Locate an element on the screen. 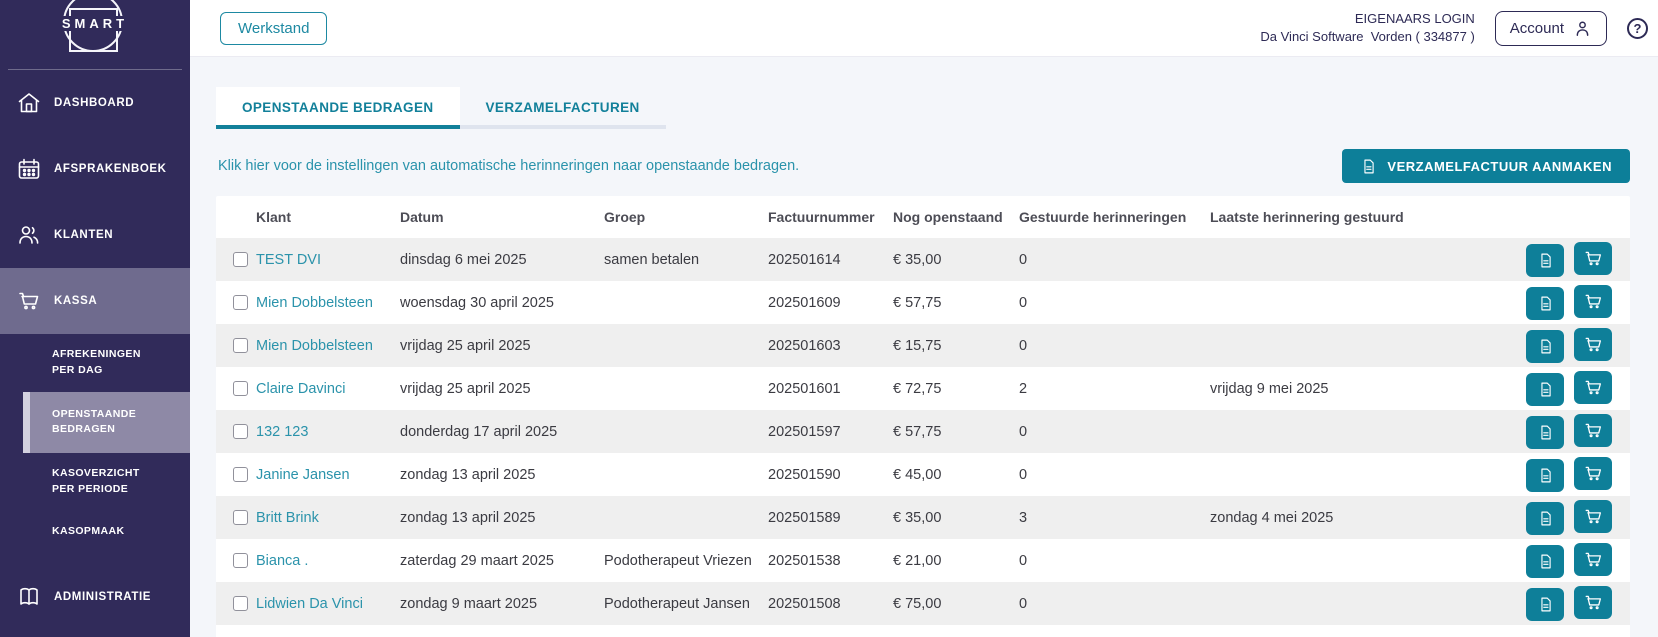 The width and height of the screenshot is (1658, 637). client-link: 132 123 is located at coordinates (282, 431).